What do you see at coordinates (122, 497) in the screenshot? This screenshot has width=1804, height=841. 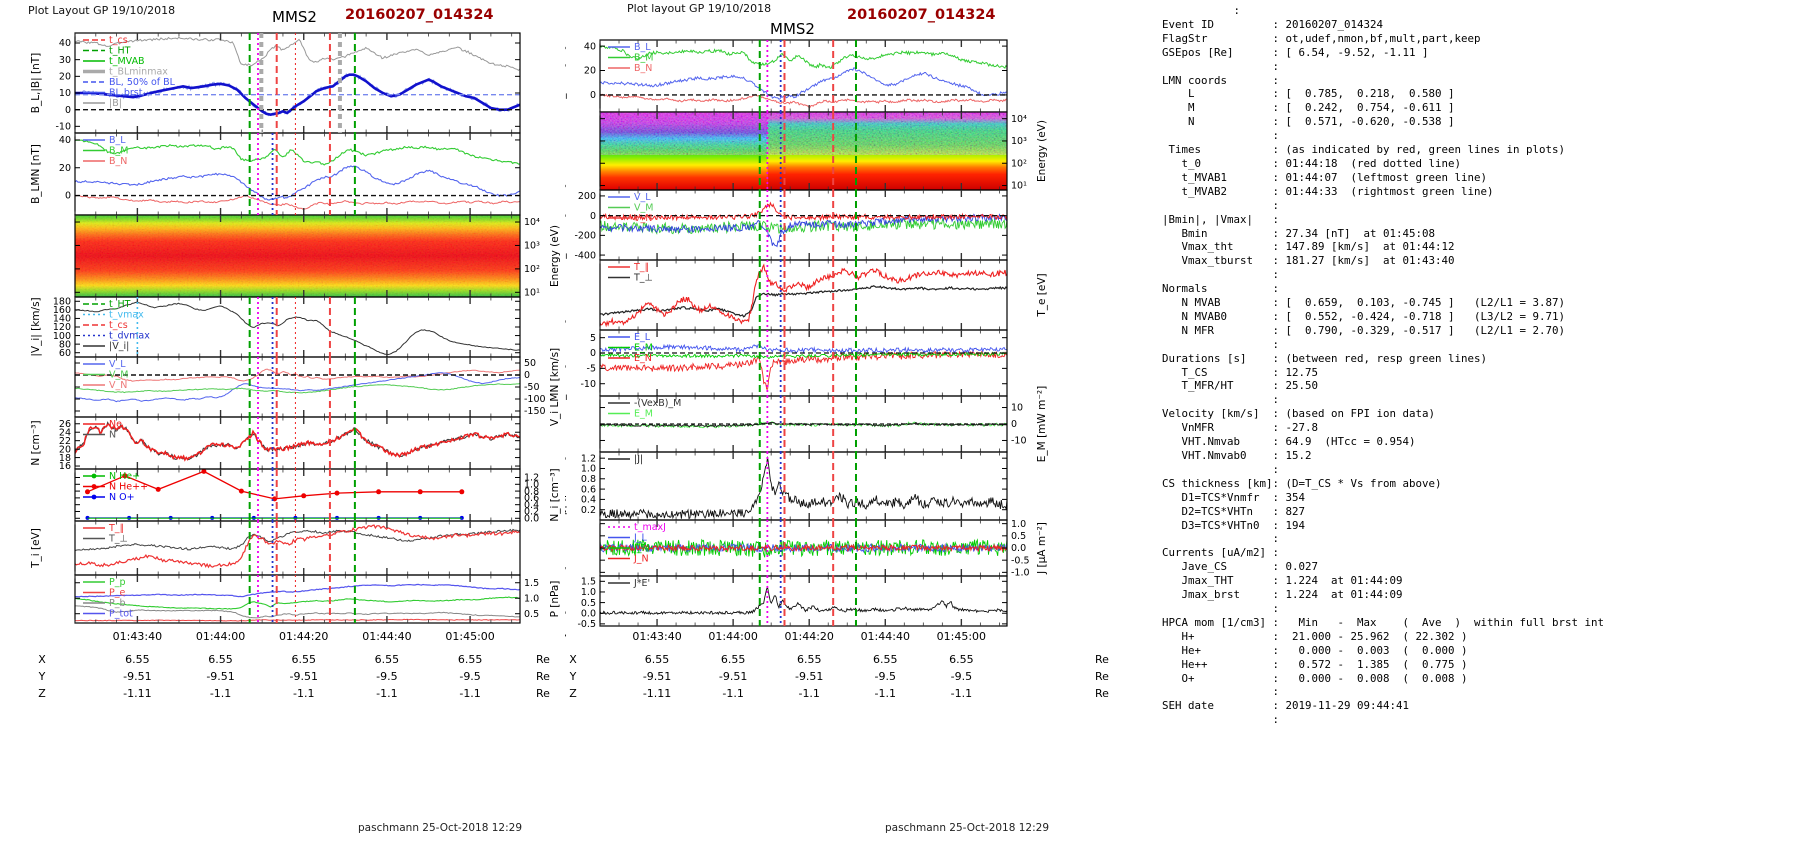 I see `svg-text: N O+` at bounding box center [122, 497].